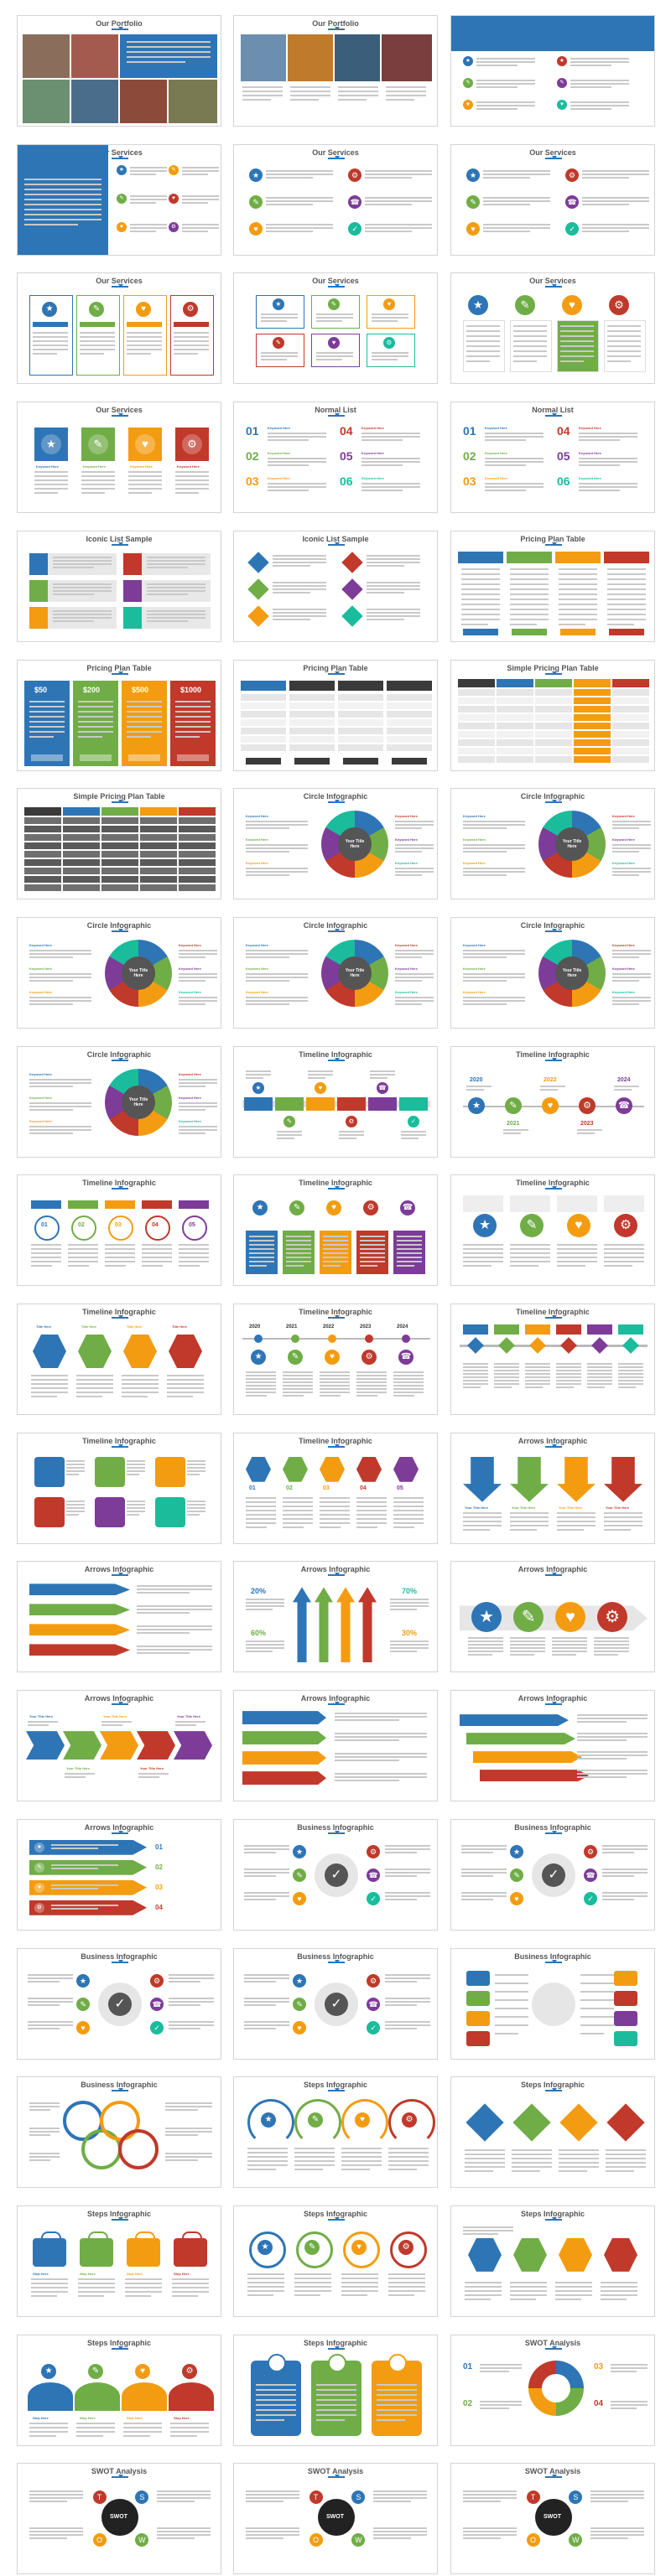  Describe the element at coordinates (335, 328) in the screenshot. I see `slide-thumbnail: Our Services ★ ✎ ♥ ✎ ♥ ⚙` at that location.